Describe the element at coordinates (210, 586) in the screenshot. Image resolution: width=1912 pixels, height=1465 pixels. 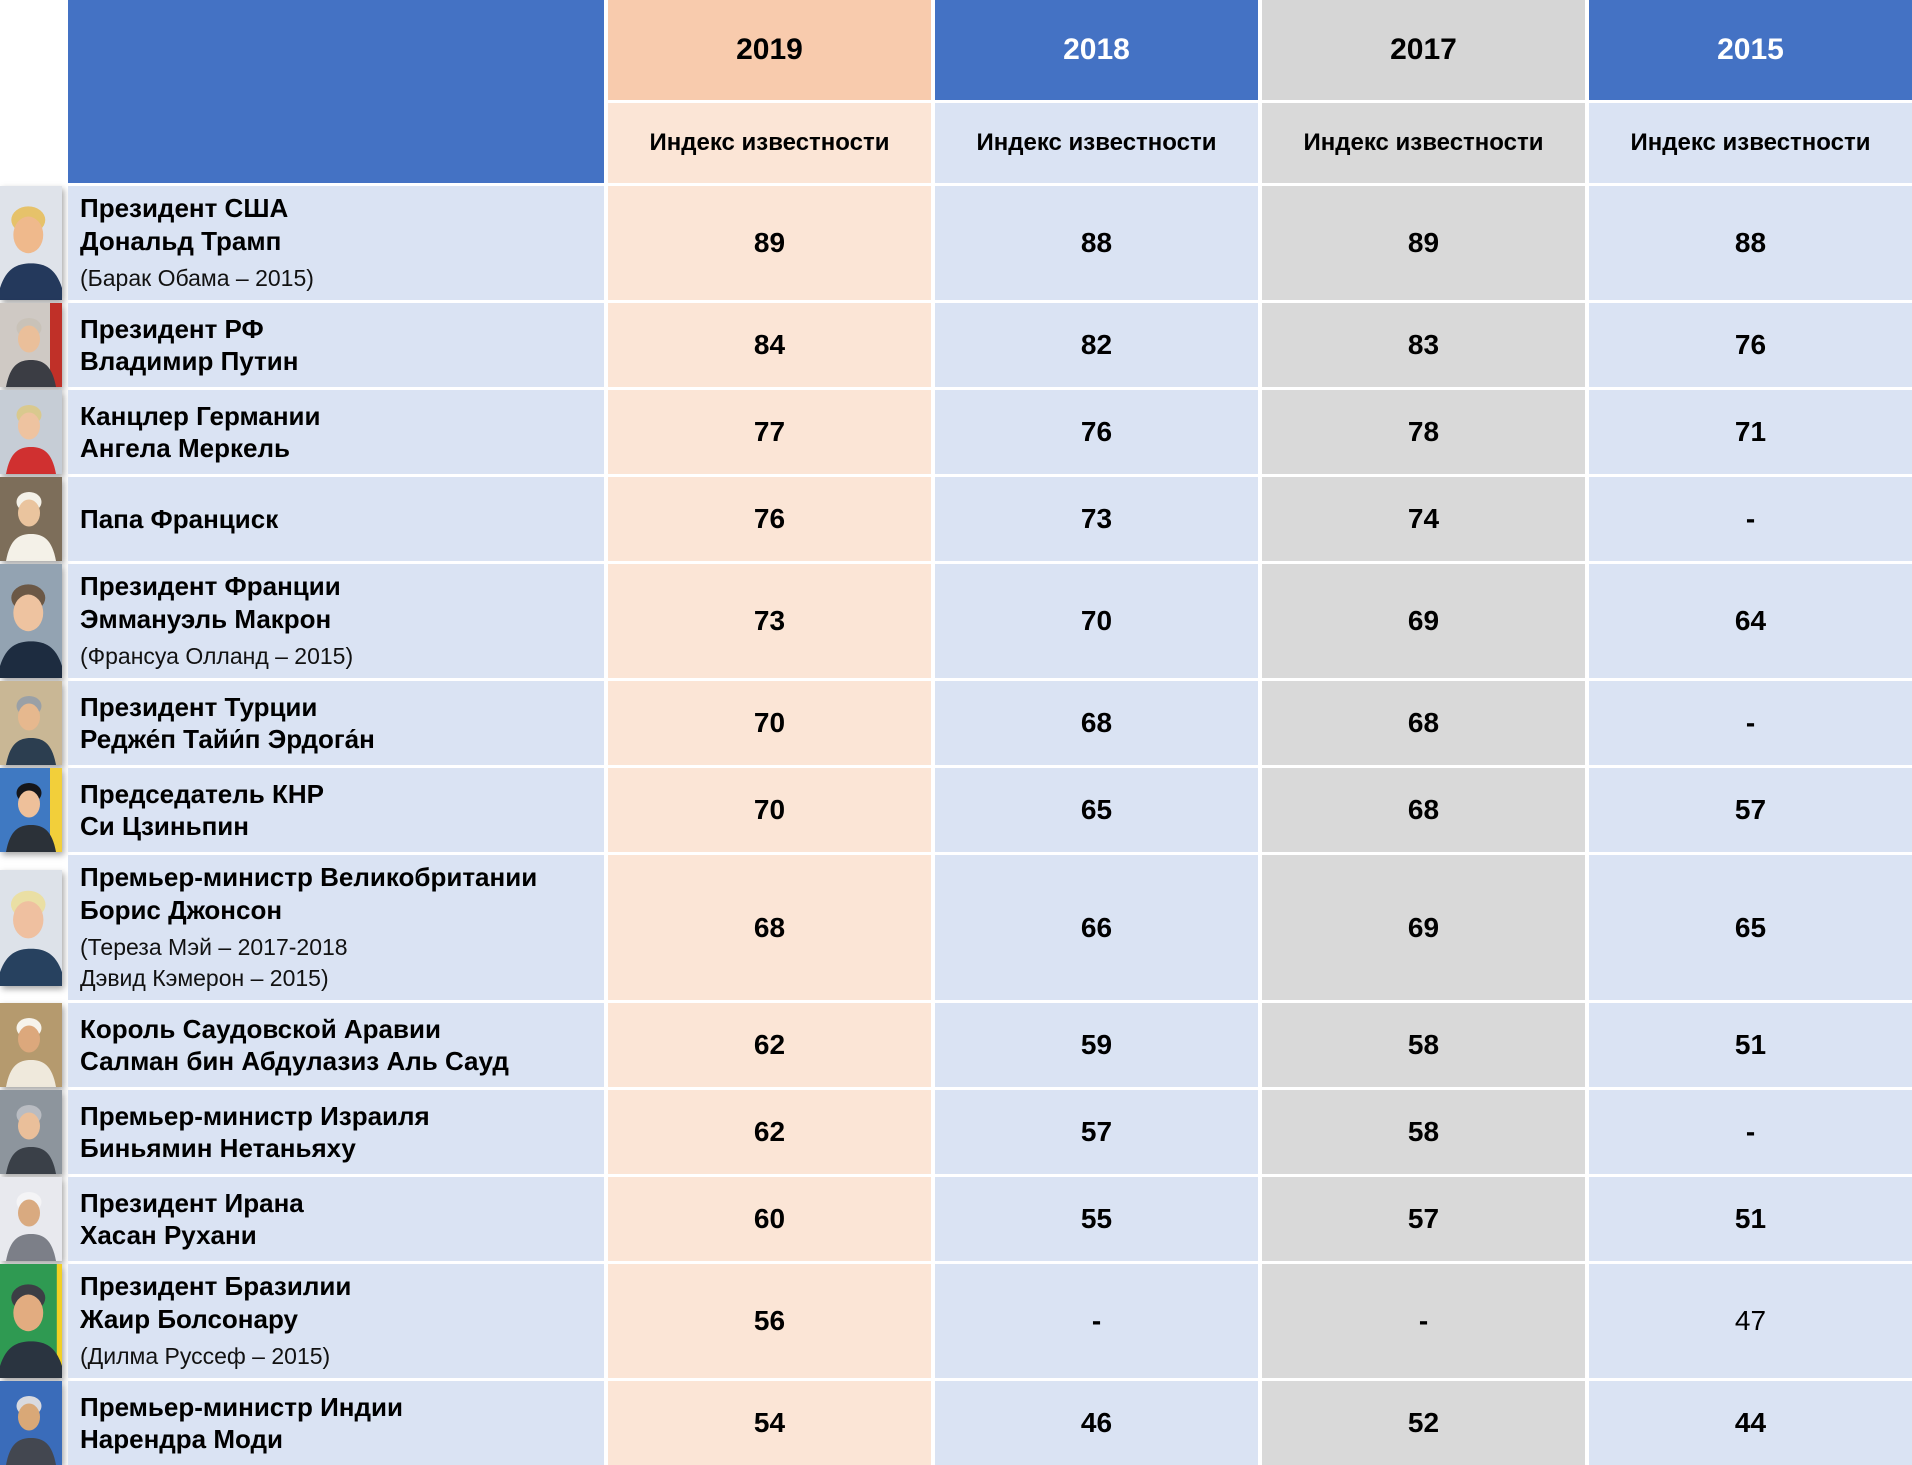
I see `leader-title-line: Президент Франции` at that location.